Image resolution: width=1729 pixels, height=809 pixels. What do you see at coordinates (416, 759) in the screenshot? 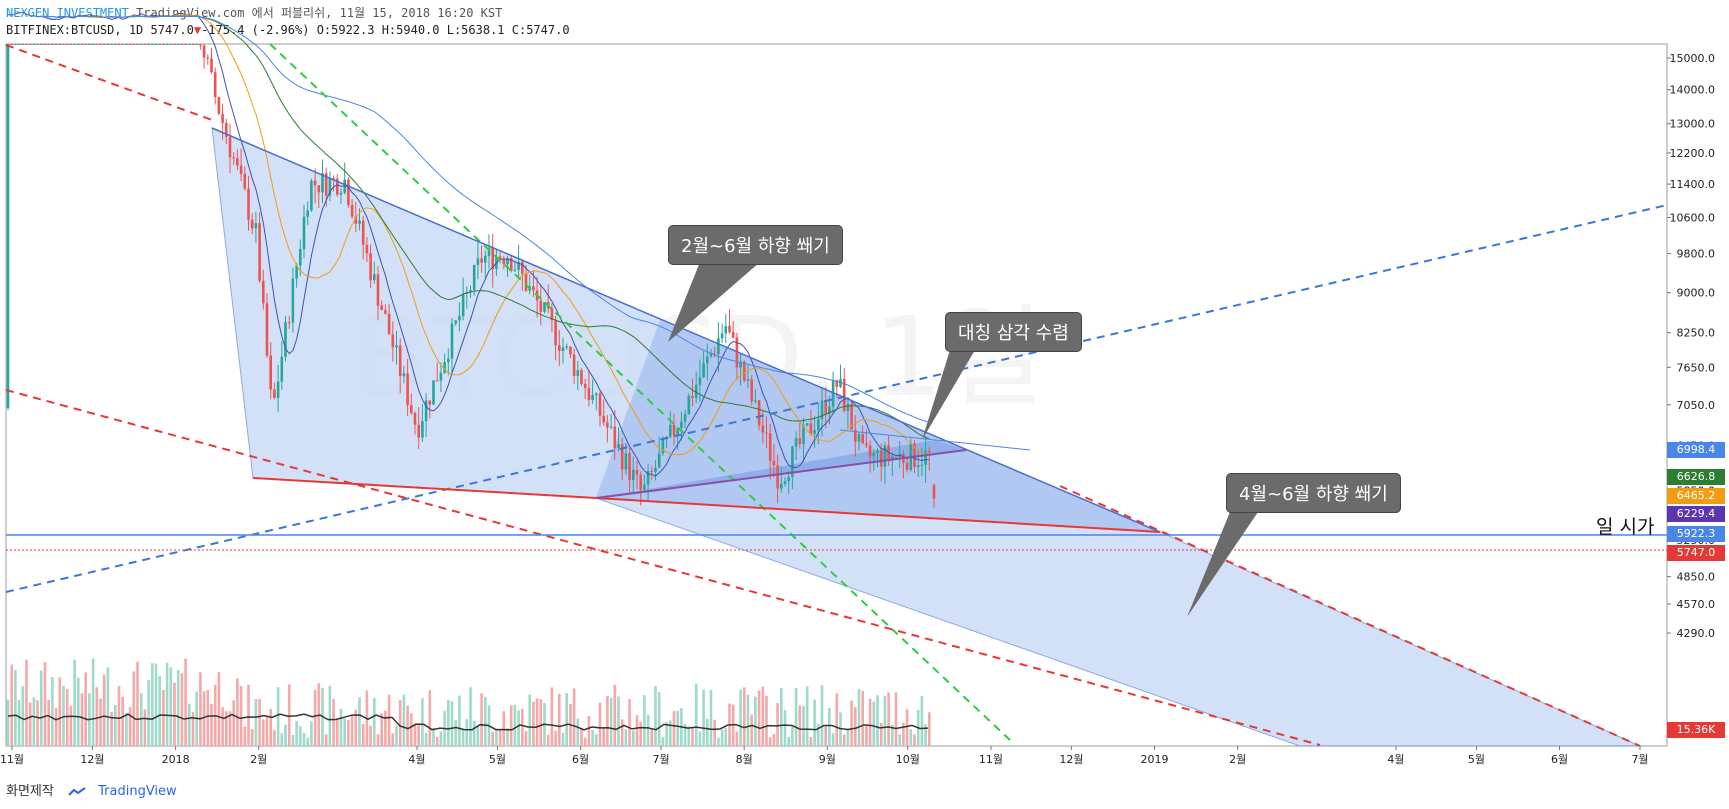
I see `x-tick-label: 4월` at bounding box center [416, 759].